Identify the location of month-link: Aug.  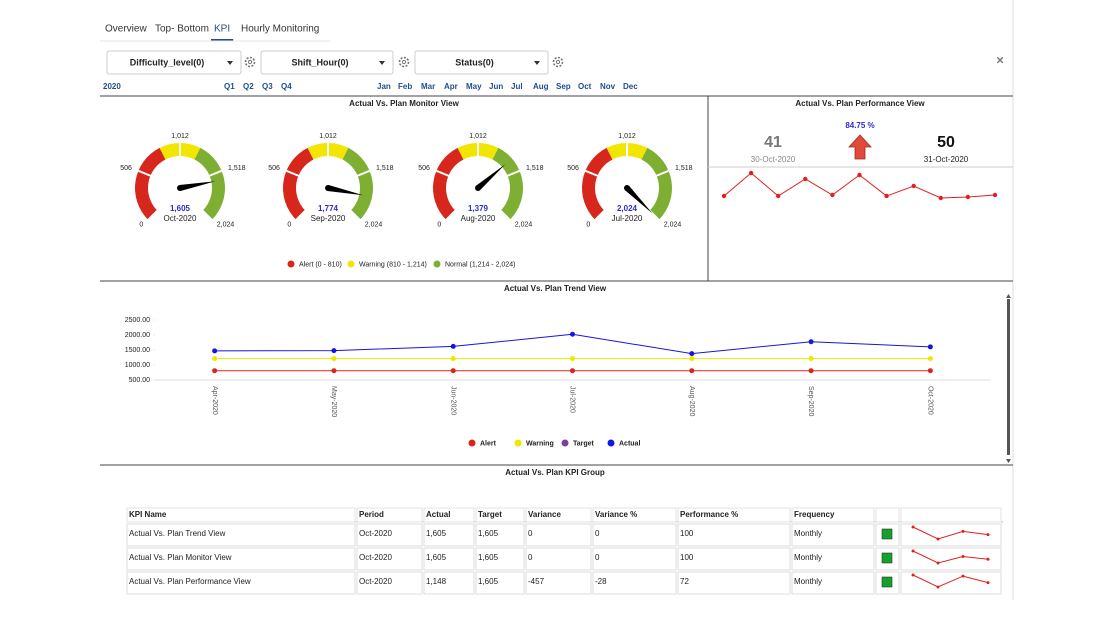
(541, 86).